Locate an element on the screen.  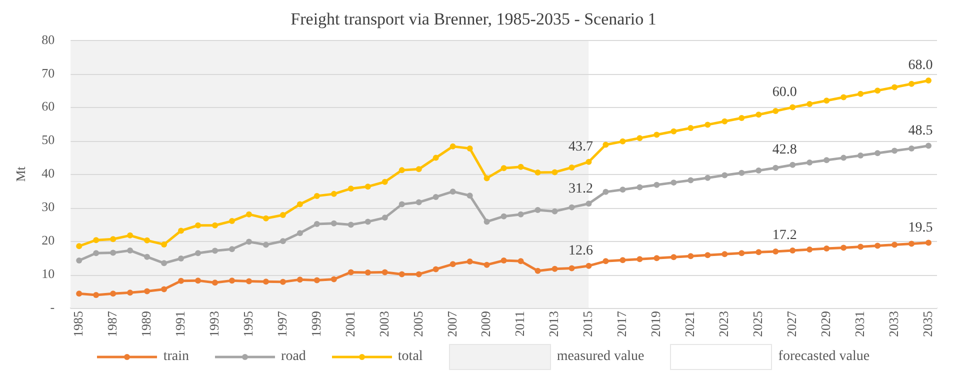
y-tick-label: 10 is located at coordinates (48, 273).